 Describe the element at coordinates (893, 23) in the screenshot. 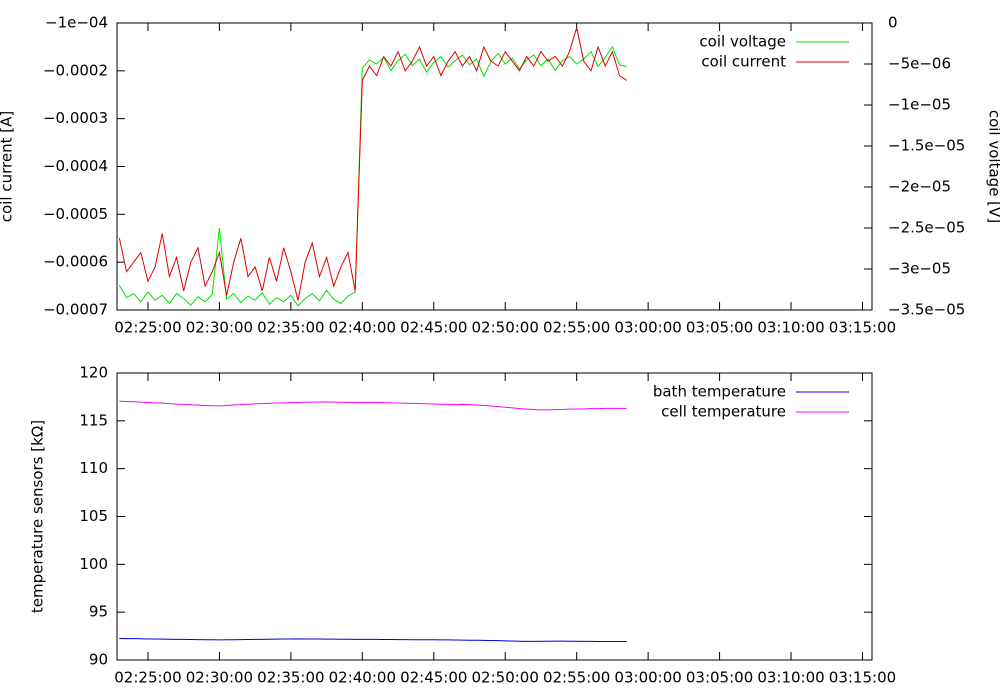

I see `y2-tick-label: 0` at that location.